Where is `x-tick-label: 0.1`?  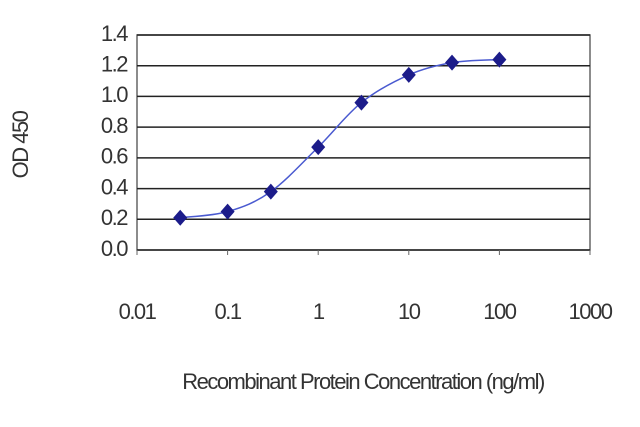 x-tick-label: 0.1 is located at coordinates (228, 311).